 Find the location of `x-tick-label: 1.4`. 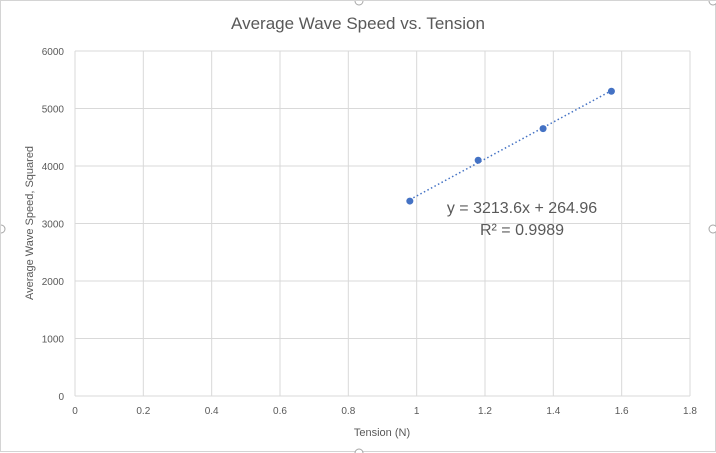

x-tick-label: 1.4 is located at coordinates (553, 411).